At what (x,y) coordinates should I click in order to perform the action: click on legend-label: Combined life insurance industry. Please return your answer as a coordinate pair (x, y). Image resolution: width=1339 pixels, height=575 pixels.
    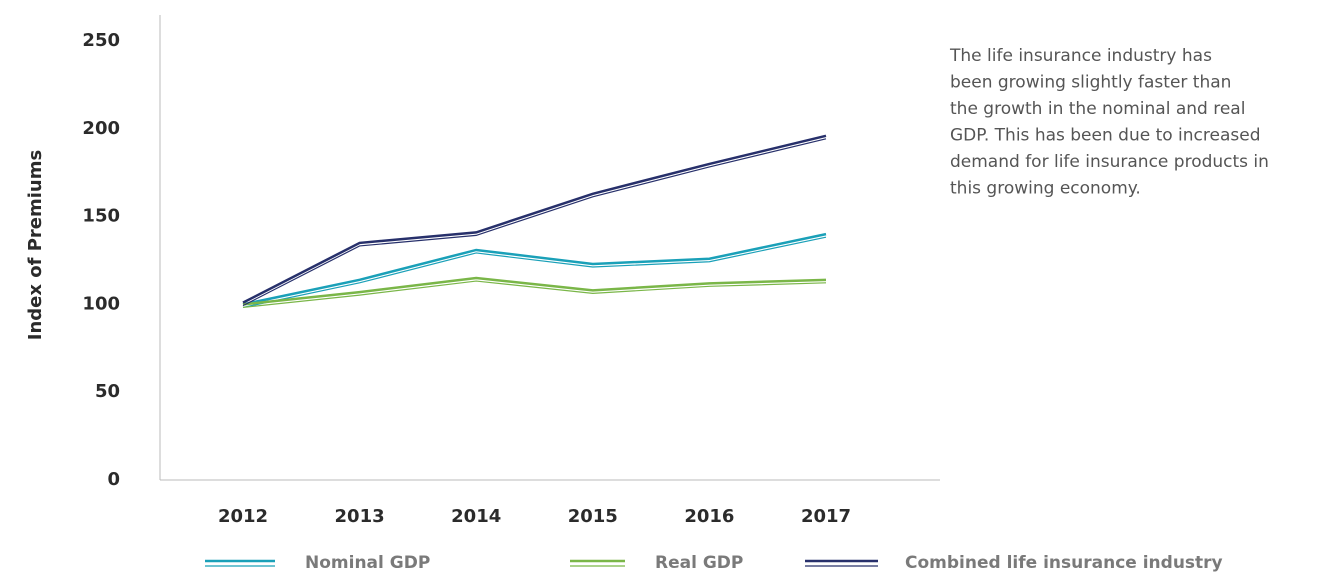
    Looking at the image, I should click on (1064, 563).